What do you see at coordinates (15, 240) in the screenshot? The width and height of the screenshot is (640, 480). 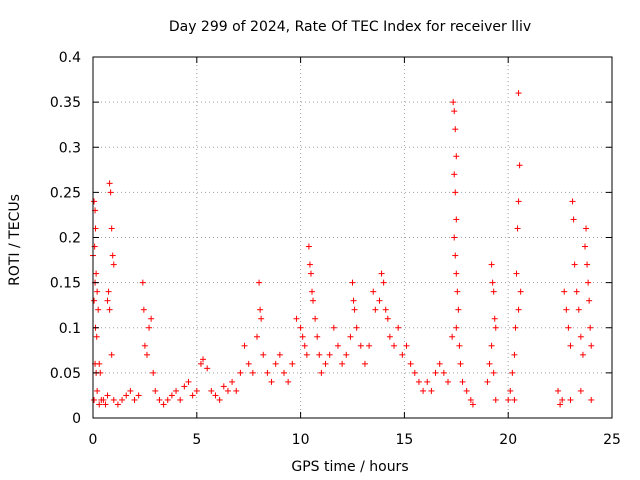 I see `y-axis-label: ROTI / TECUs` at bounding box center [15, 240].